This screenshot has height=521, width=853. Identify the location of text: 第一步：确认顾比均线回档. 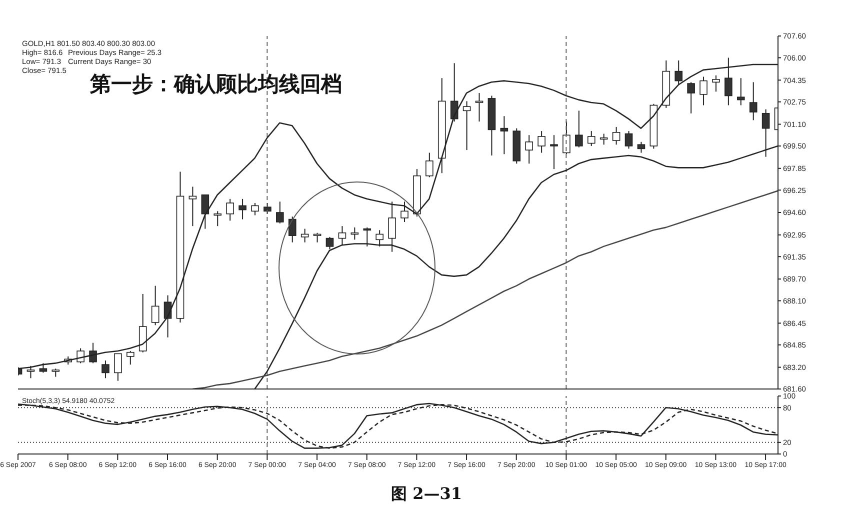
(216, 84).